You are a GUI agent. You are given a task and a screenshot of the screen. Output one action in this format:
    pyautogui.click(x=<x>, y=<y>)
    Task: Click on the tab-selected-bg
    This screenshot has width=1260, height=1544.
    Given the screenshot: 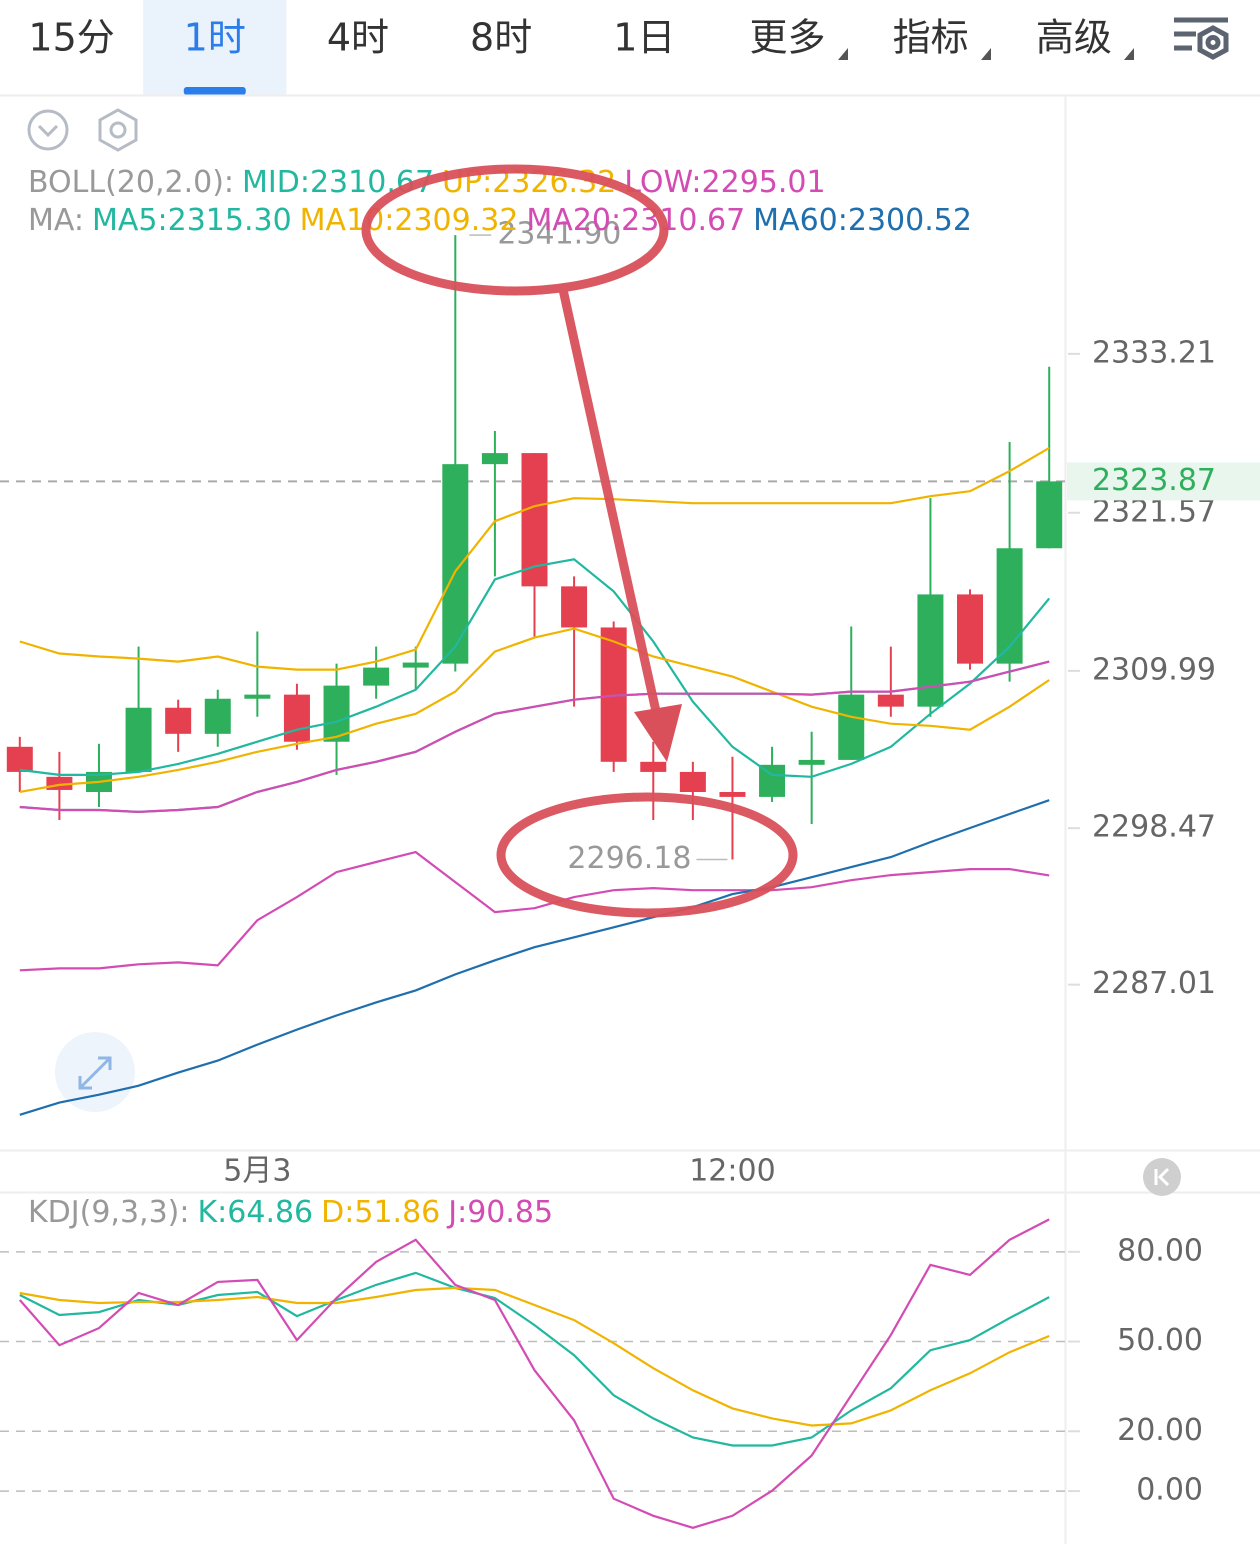 What is the action you would take?
    pyautogui.click(x=215, y=47)
    